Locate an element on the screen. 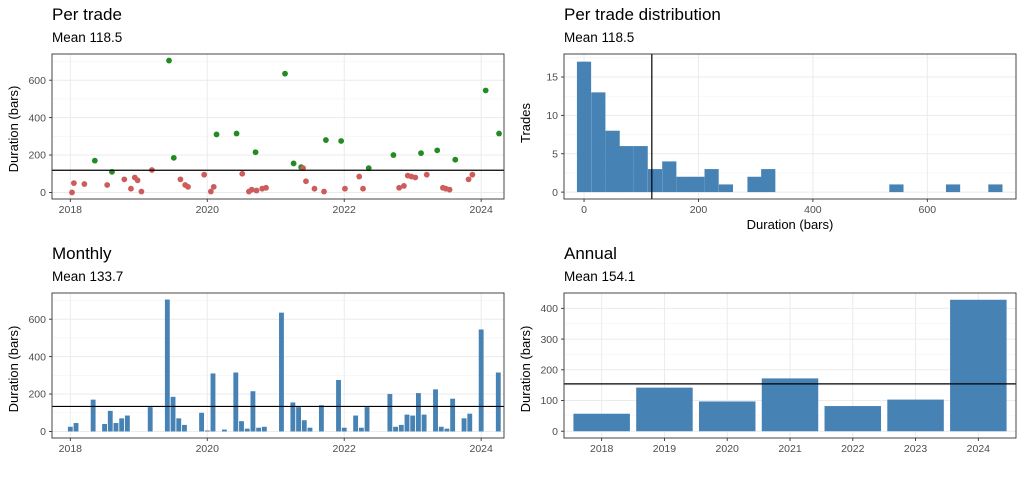  x-tick-label: 0 is located at coordinates (584, 210).